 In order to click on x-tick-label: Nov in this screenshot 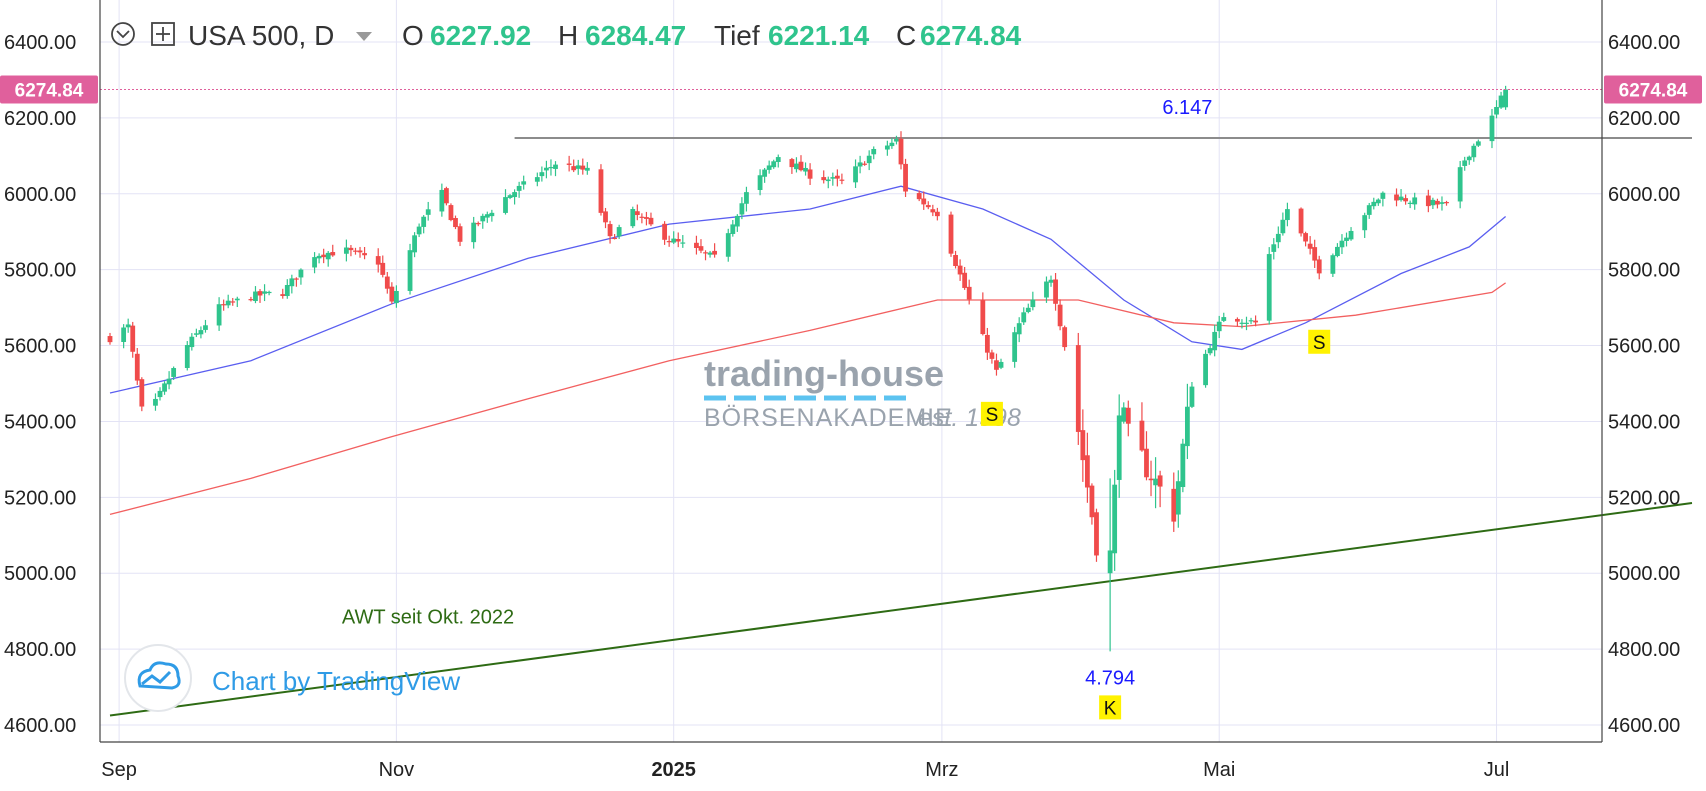, I will do `click(397, 770)`.